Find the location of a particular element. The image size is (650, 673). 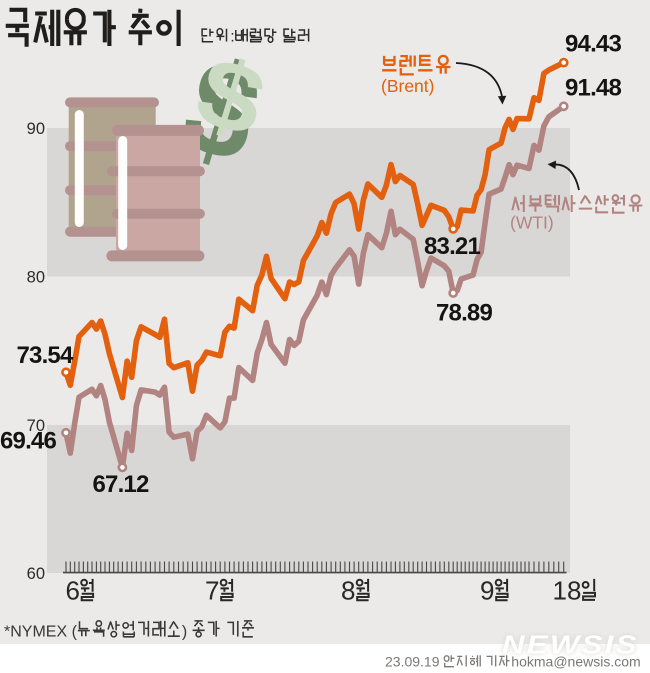

svg-text: 69.46 is located at coordinates (28, 441).